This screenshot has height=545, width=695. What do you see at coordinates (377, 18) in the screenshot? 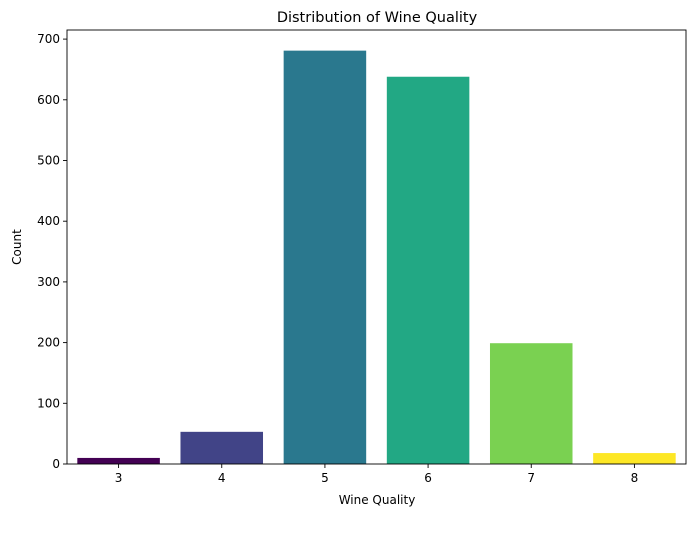
I see `chart-title: Distribution of Wine Quality` at bounding box center [377, 18].